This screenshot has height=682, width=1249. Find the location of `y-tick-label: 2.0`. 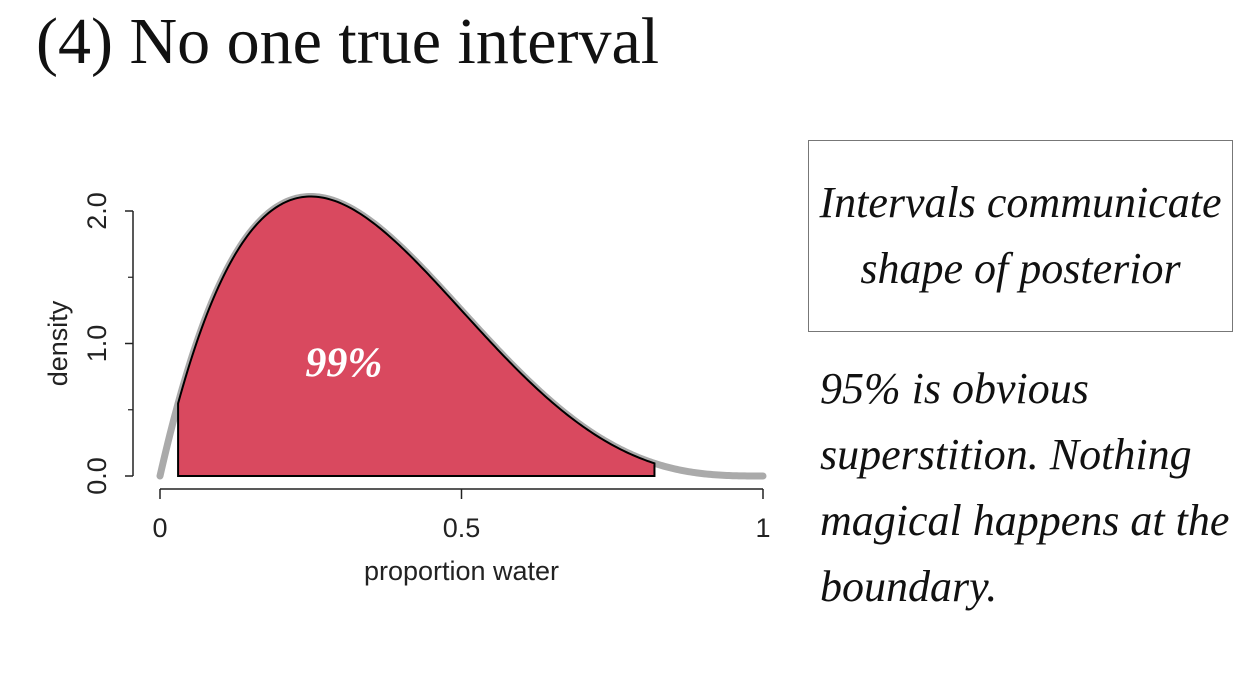

y-tick-label: 2.0 is located at coordinates (97, 211).